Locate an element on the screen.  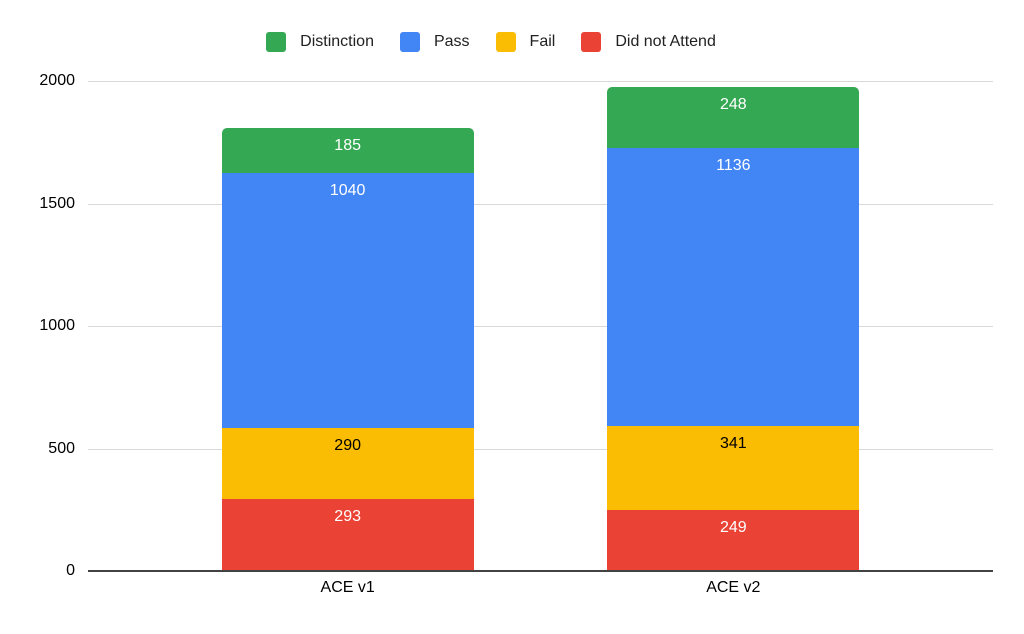
y-axis-tick-label: 1000 is located at coordinates (57, 325).